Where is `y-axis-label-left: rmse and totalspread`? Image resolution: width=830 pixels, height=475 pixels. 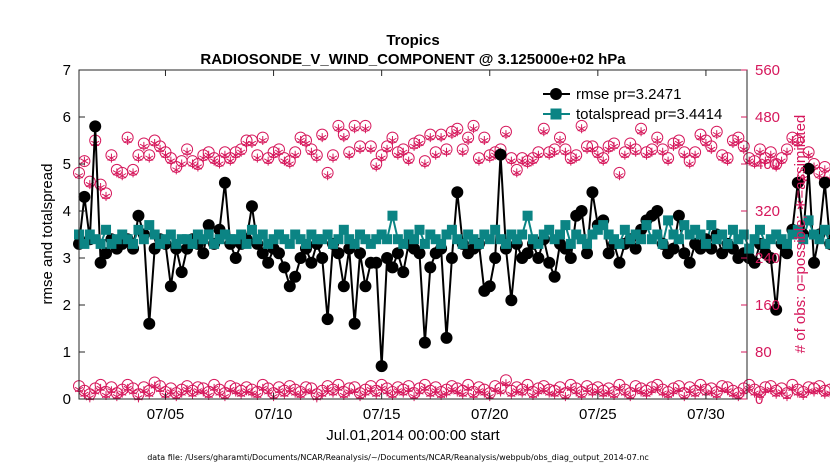 y-axis-label-left: rmse and totalspread is located at coordinates (47, 234).